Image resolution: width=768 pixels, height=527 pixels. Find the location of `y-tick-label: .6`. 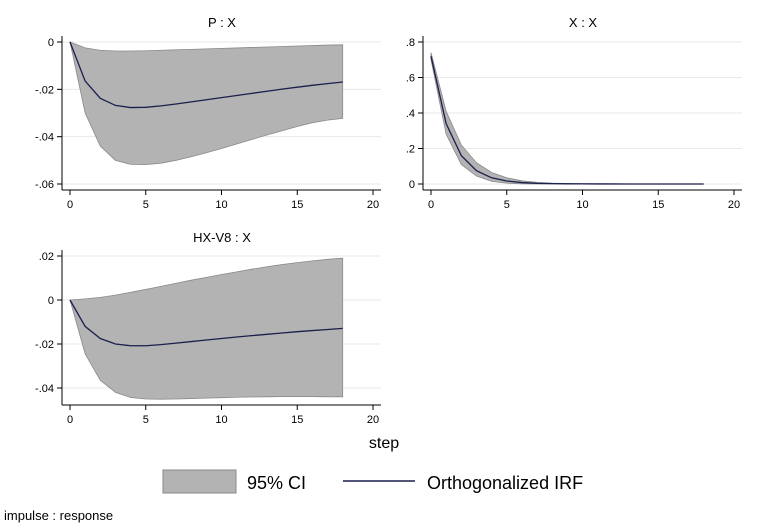

y-tick-label: .6 is located at coordinates (410, 79).